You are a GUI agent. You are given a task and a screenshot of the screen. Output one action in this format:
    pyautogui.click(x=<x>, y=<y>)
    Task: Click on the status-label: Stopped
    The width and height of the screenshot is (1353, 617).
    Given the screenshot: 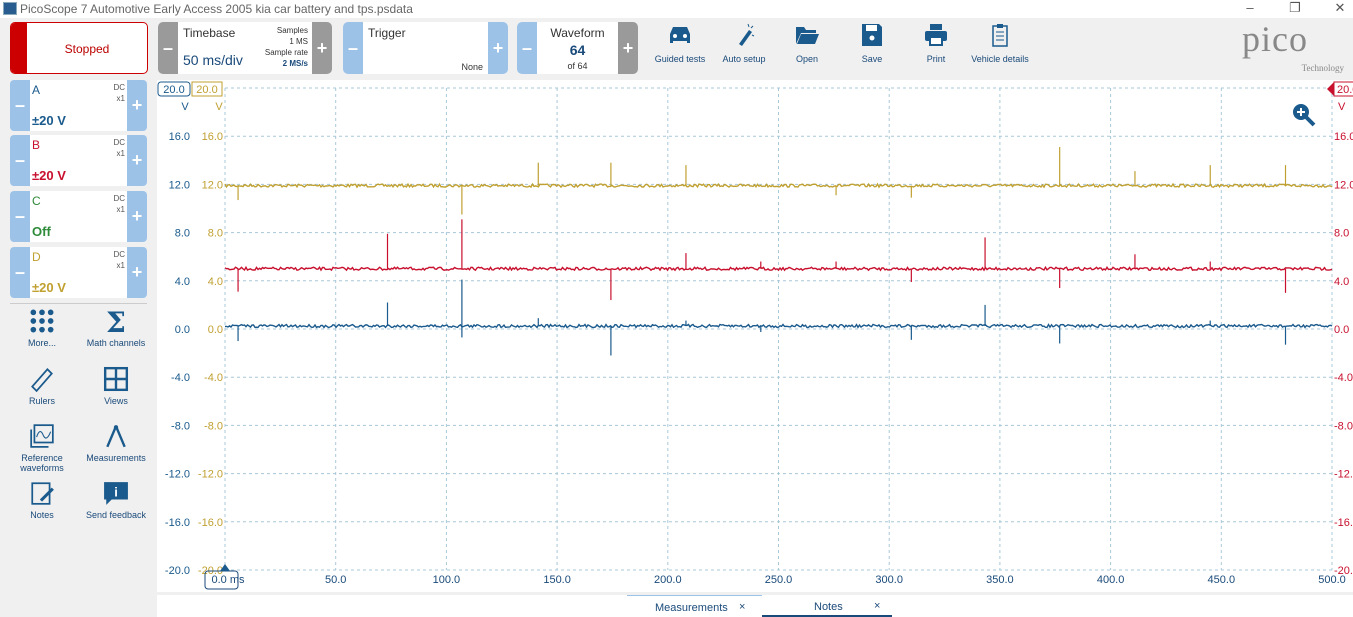 What is the action you would take?
    pyautogui.click(x=87, y=49)
    